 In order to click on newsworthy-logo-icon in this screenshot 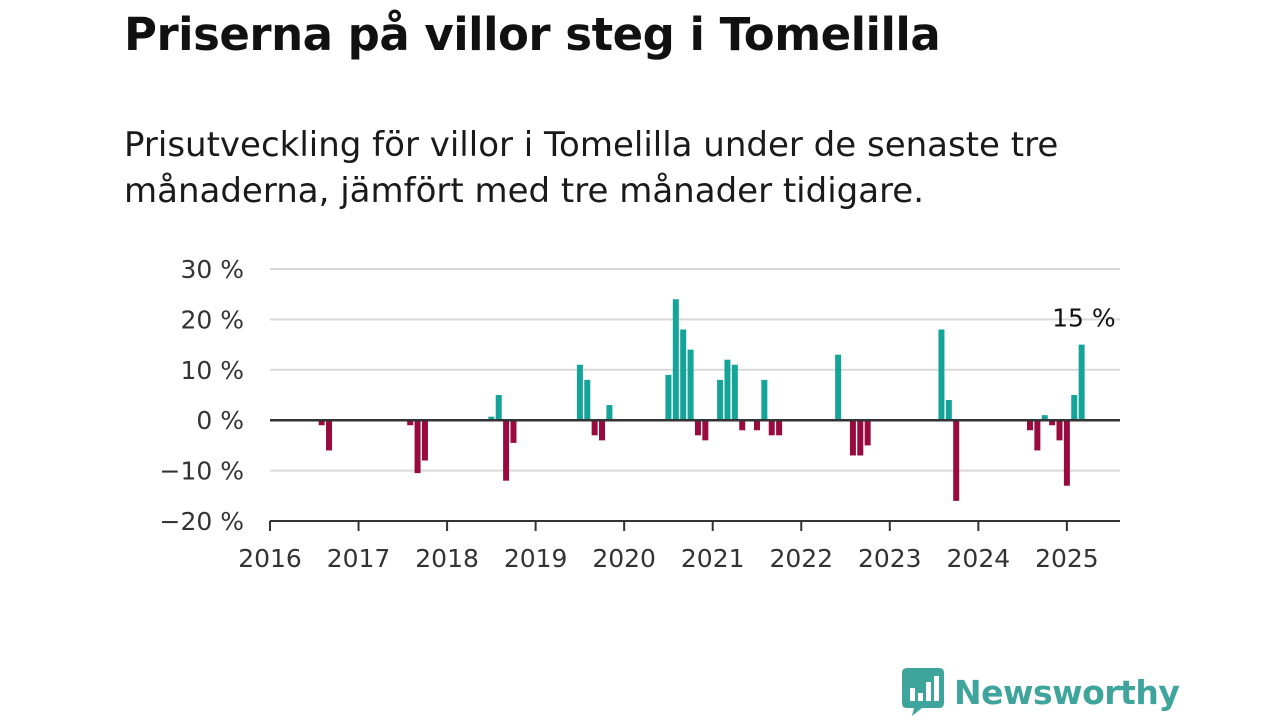, I will do `click(923, 692)`.